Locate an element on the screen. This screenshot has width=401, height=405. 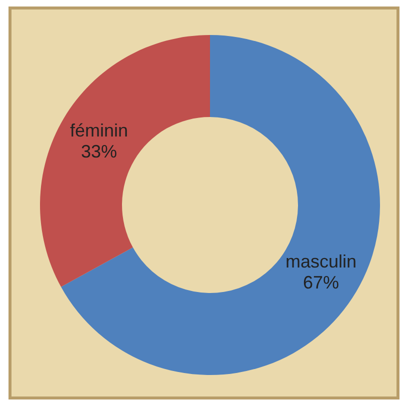
data-label: 67% is located at coordinates (321, 282).